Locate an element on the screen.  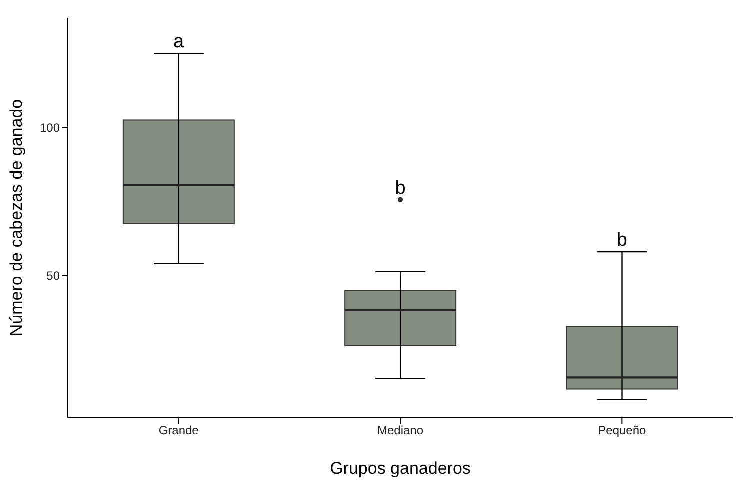
x-tick-label: Grande is located at coordinates (179, 431).